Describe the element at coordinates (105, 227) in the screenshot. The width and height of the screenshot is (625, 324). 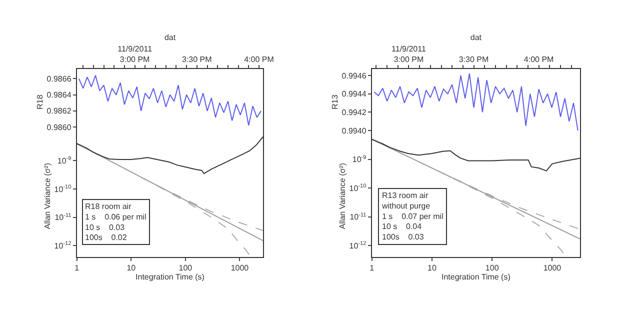
I see `annotation: 10 s 0.03` at that location.